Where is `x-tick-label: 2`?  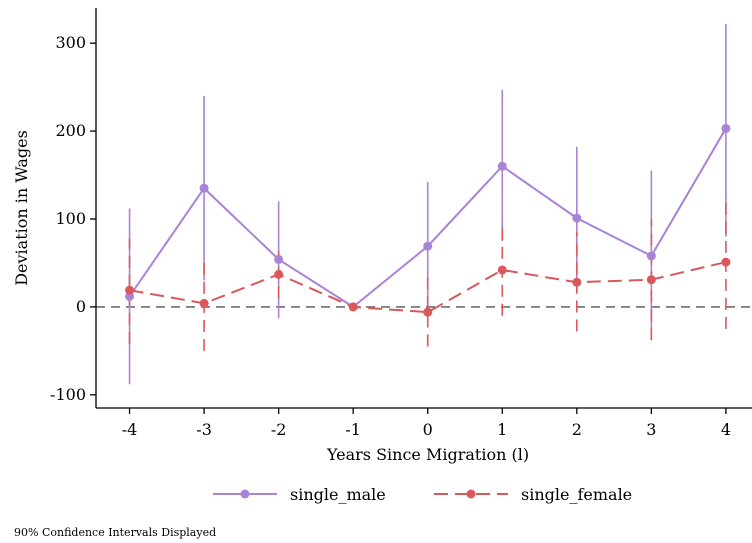 x-tick-label: 2 is located at coordinates (577, 429).